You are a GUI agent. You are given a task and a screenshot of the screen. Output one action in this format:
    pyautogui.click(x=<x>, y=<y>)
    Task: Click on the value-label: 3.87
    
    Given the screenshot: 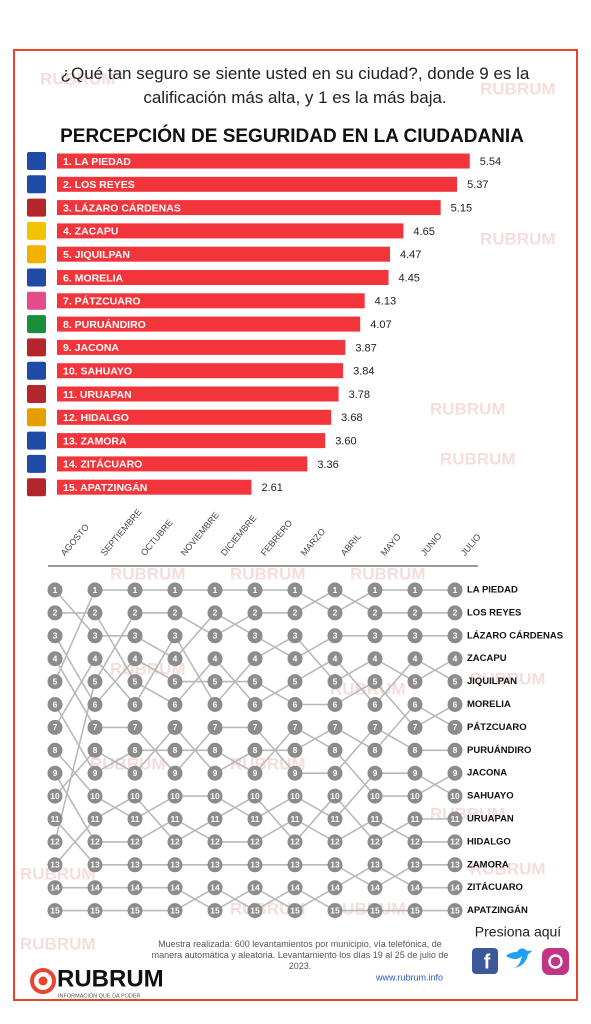 What is the action you would take?
    pyautogui.click(x=365, y=348)
    